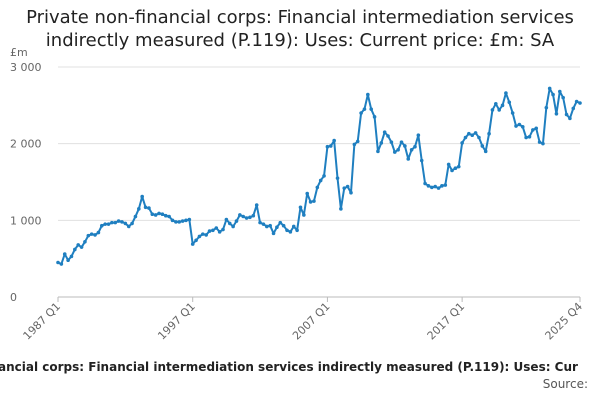  I want to click on x-tick-label: 2007 Q1, so click(311, 321).